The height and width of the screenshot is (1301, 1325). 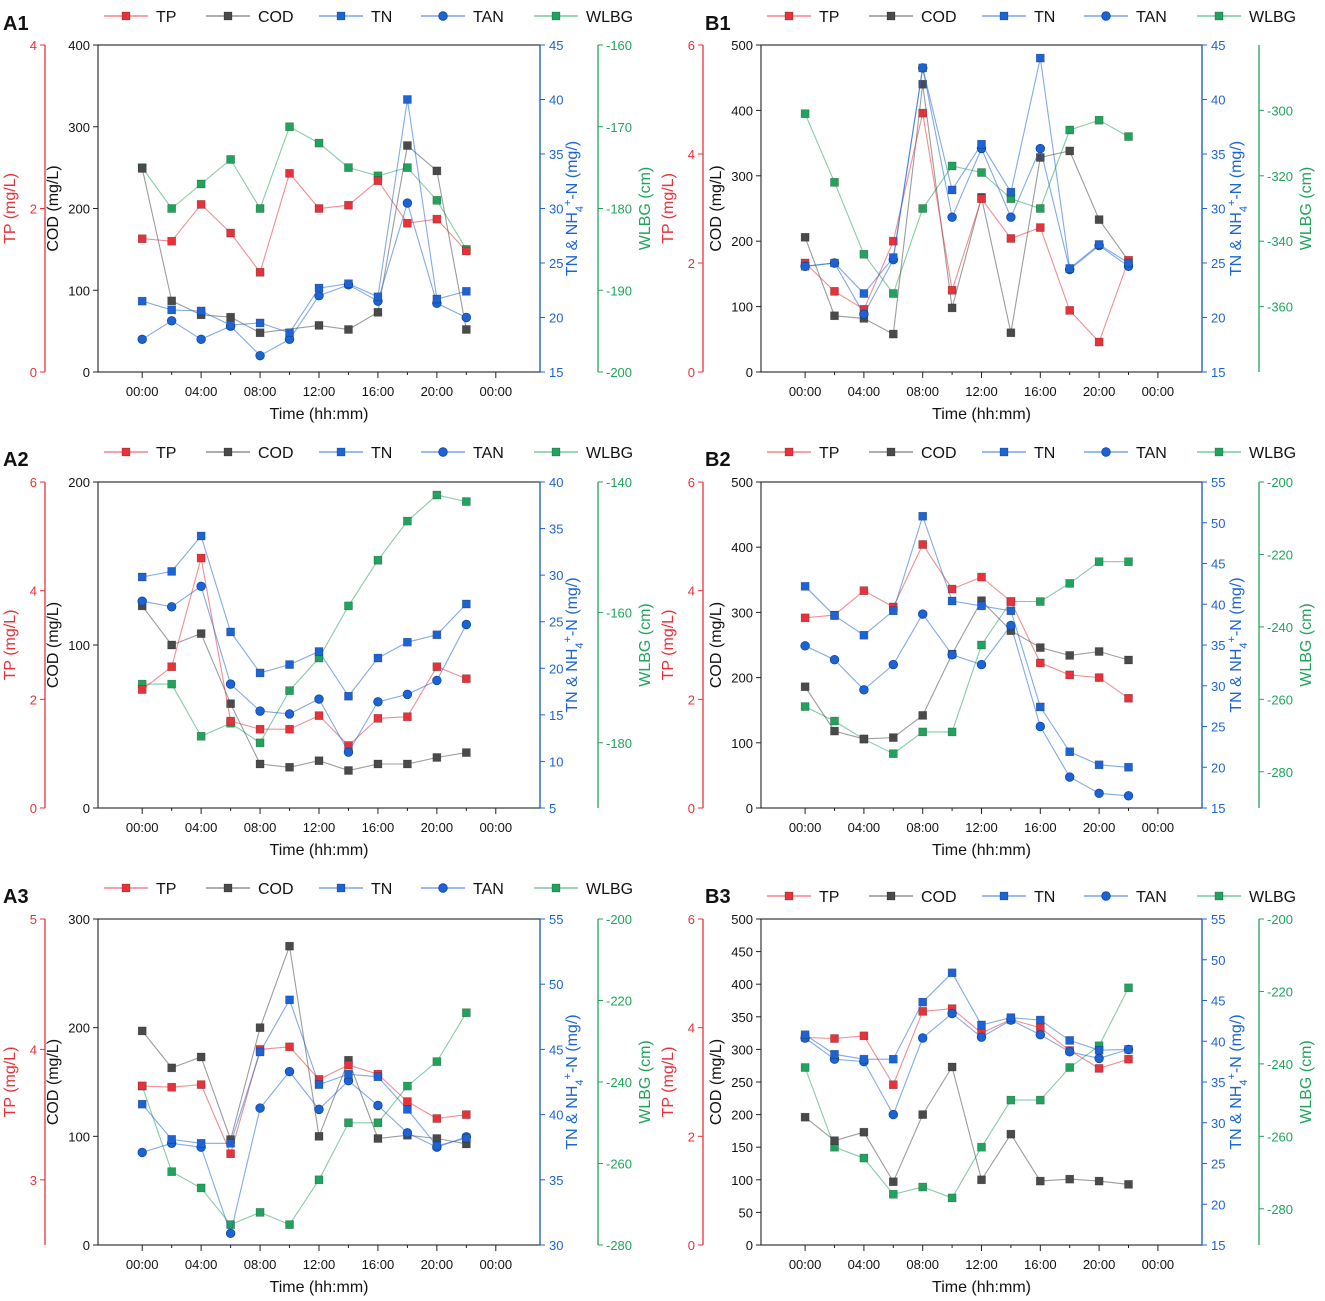 I want to click on x-axis-title: Time (hh:mm), so click(x=319, y=1287).